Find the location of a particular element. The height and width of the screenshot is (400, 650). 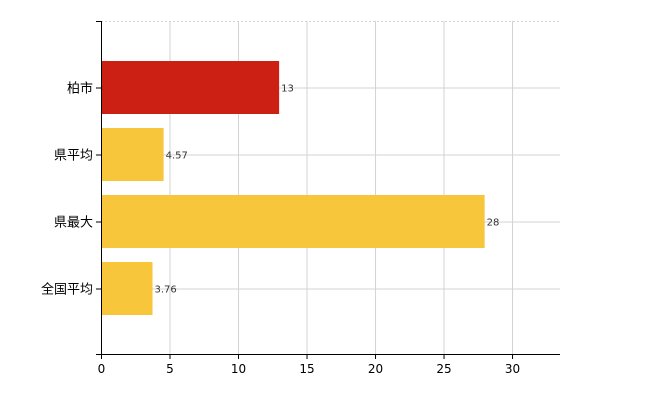

x-tick-label-1: 5 is located at coordinates (170, 369).